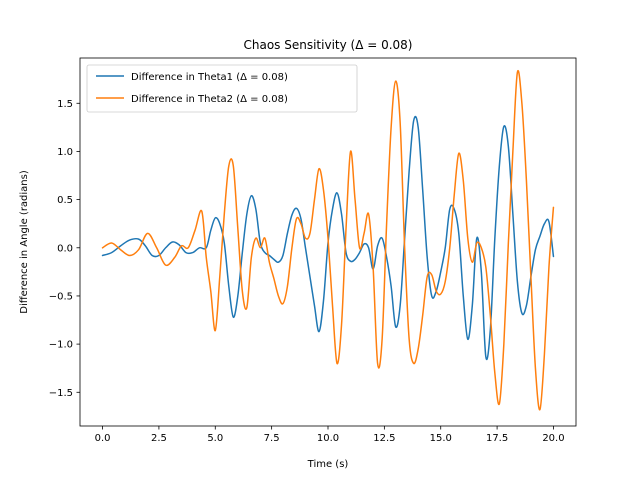 This screenshot has height=480, width=640. What do you see at coordinates (24, 242) in the screenshot?
I see `y-axis-title: Difference in Angle (radians)` at bounding box center [24, 242].